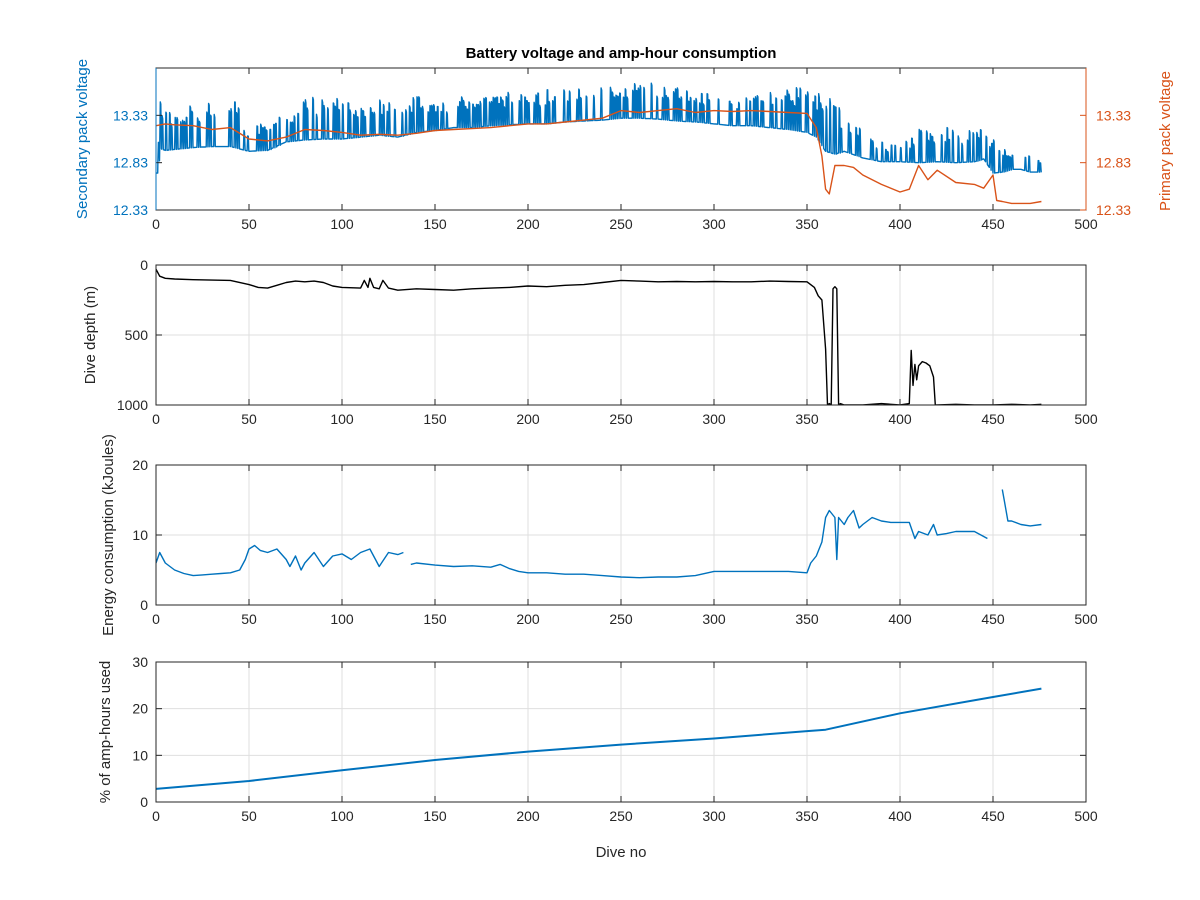 Image resolution: width=1200 pixels, height=900 pixels. Describe the element at coordinates (528, 419) in the screenshot. I see `depth-xtick-label: 200` at that location.